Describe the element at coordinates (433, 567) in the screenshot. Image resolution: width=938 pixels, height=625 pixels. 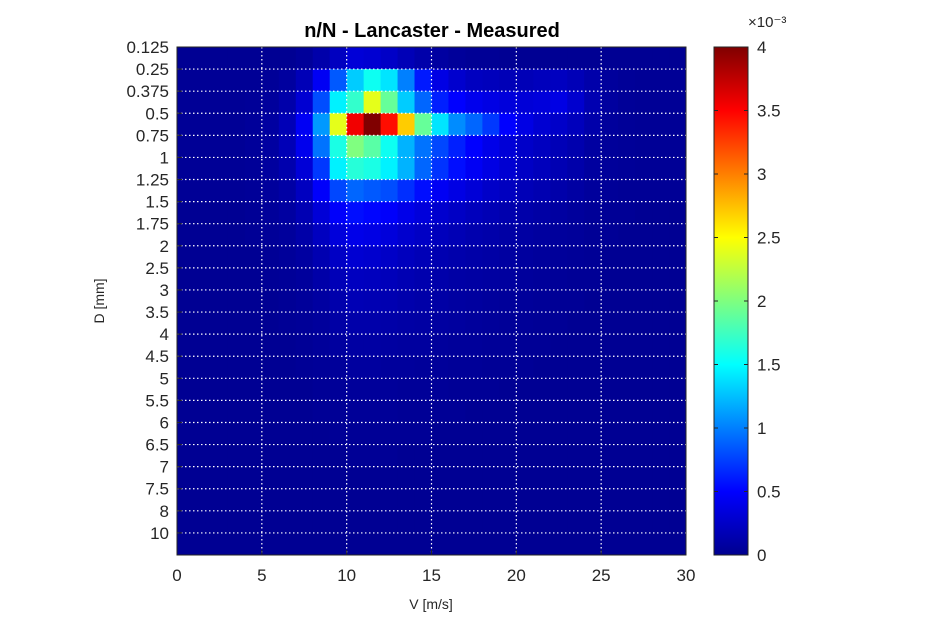
I see `x-axis-ticks: 0 5 10 15 20 25 30` at that location.